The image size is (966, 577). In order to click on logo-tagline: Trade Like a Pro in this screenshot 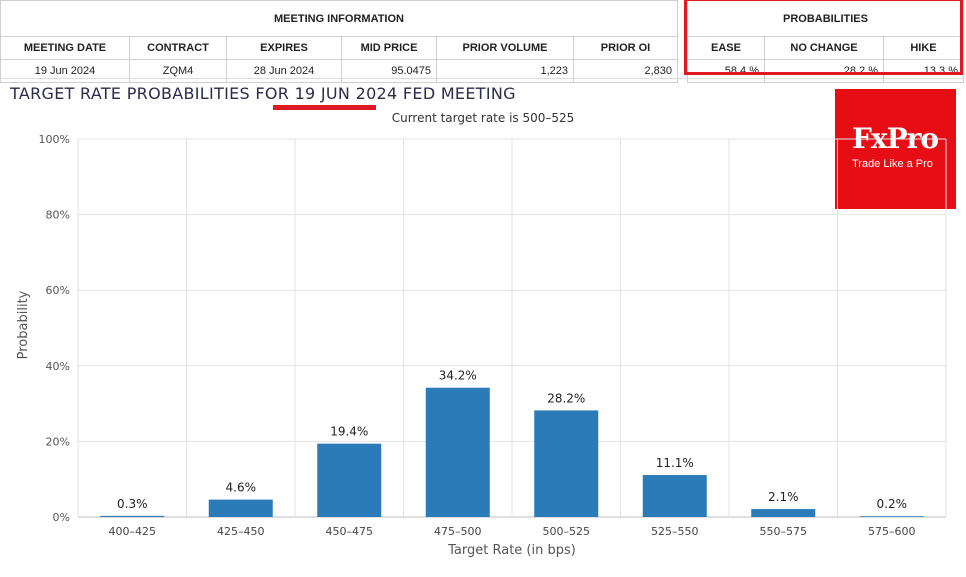, I will do `click(892, 164)`.